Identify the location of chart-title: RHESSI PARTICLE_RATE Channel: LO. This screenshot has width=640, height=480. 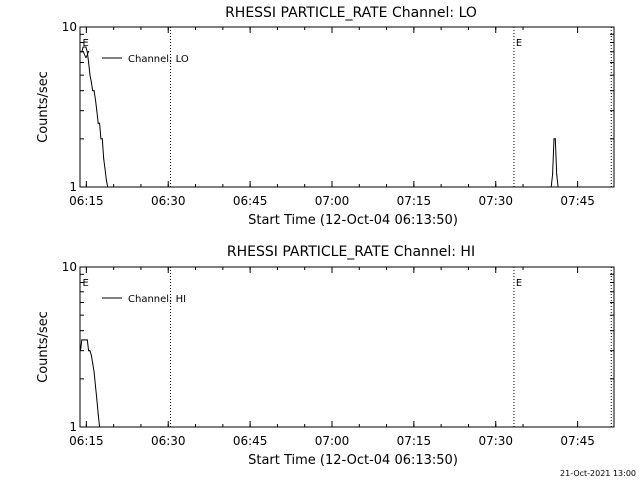
(351, 13).